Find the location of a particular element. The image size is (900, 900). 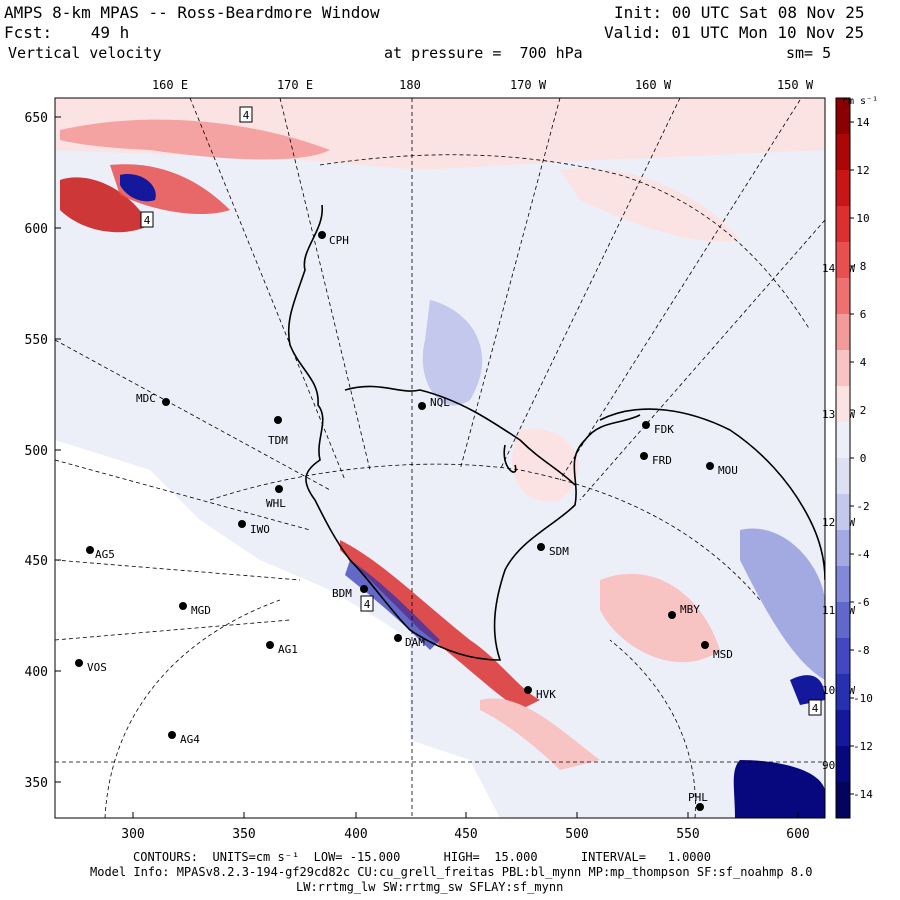

station-label: VOS is located at coordinates (97, 667).